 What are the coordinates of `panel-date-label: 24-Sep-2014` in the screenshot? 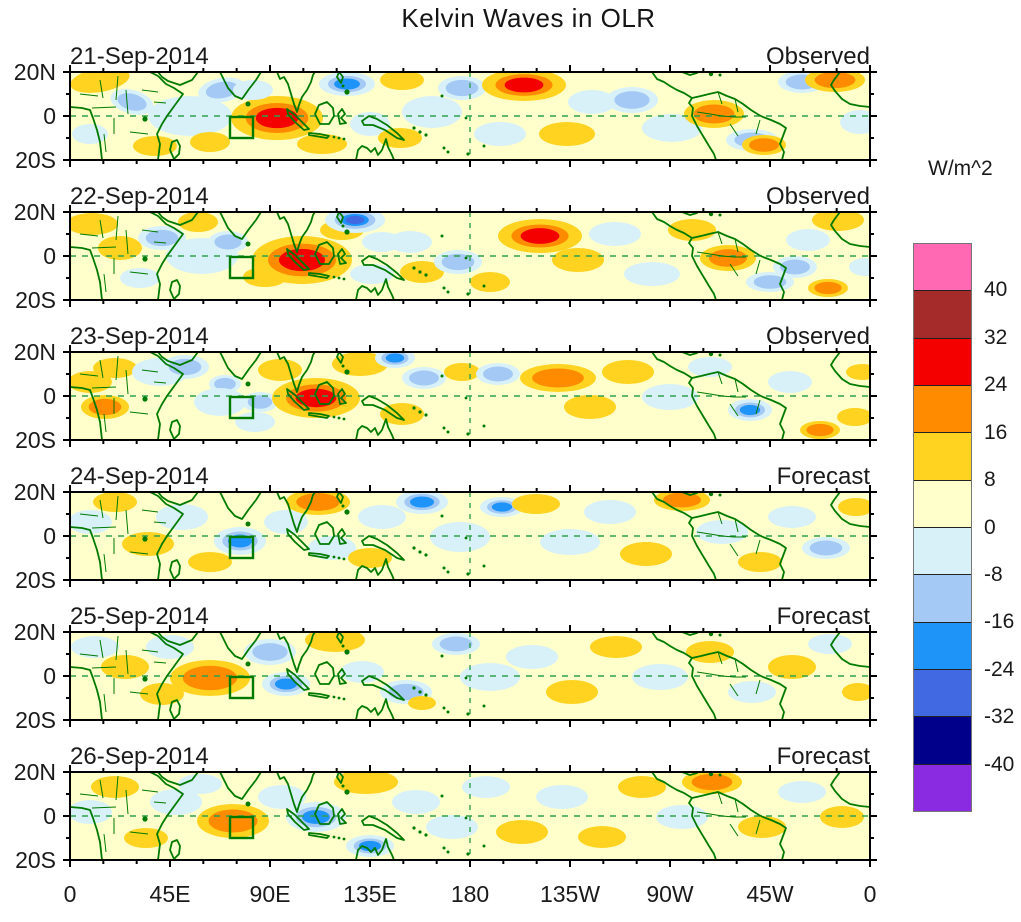 It's located at (139, 476).